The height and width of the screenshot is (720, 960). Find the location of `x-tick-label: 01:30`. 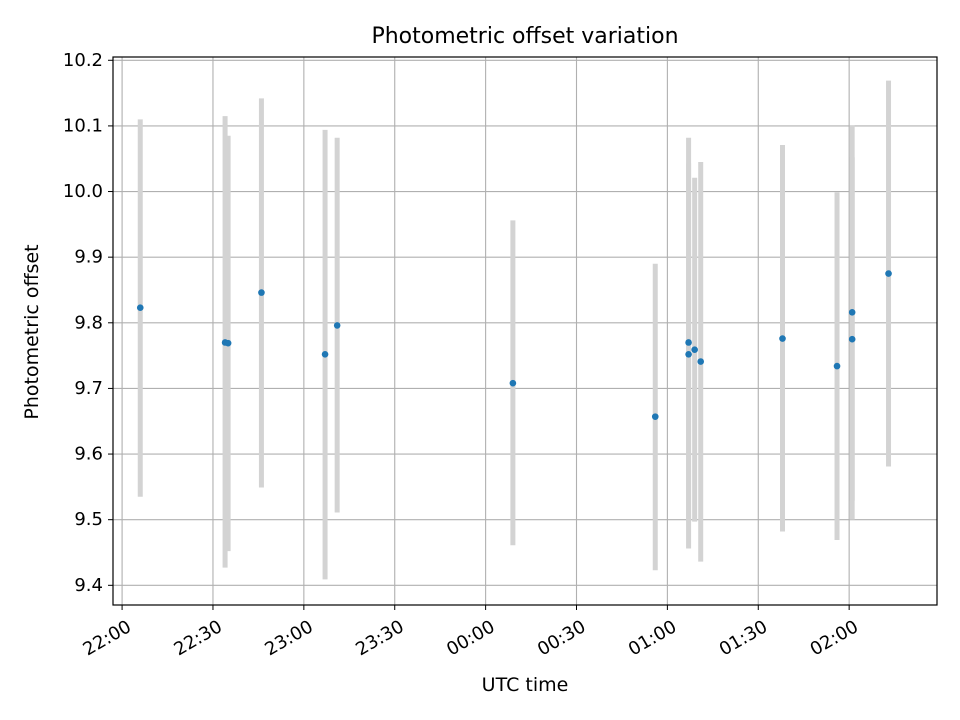

x-tick-label: 01:30 is located at coordinates (743, 638).